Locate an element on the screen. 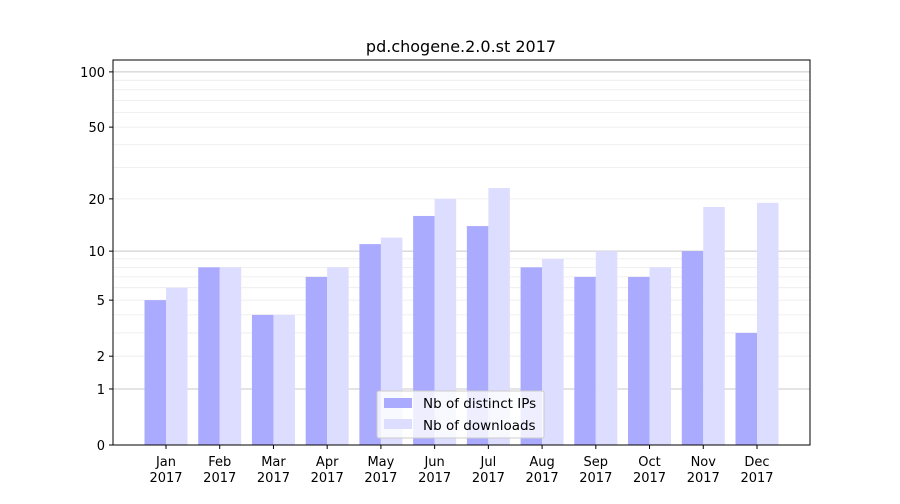 This screenshot has height=504, width=900. x-tick-label: Nov 2017 is located at coordinates (703, 470).